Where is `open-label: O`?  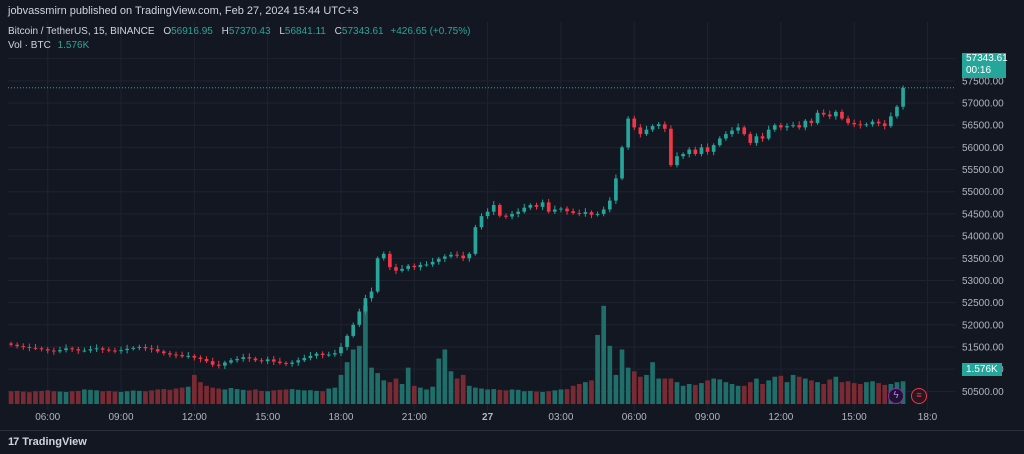
open-label: O is located at coordinates (167, 31).